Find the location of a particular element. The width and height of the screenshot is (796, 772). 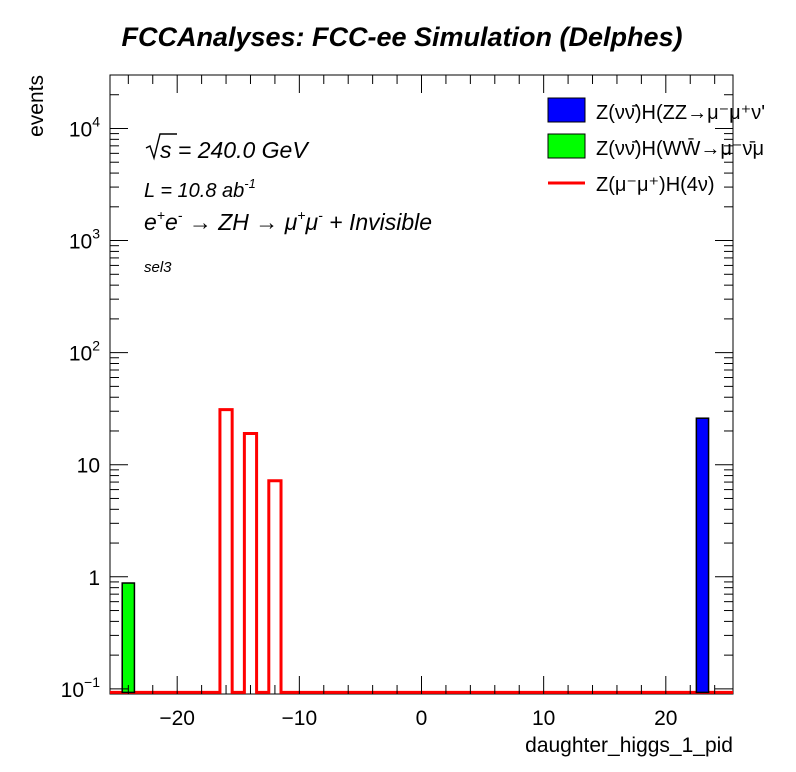

y-tick-label: 10⁴ is located at coordinates (84, 127).